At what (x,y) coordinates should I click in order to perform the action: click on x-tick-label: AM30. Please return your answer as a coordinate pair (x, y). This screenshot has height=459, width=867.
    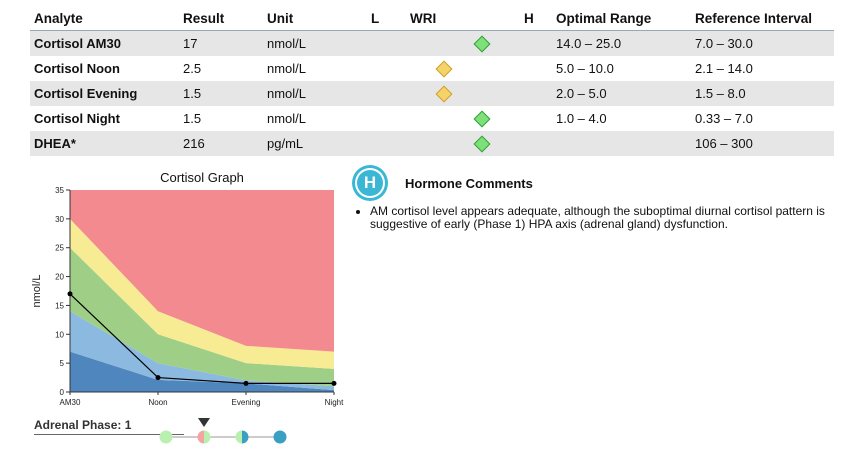
    Looking at the image, I should click on (70, 402).